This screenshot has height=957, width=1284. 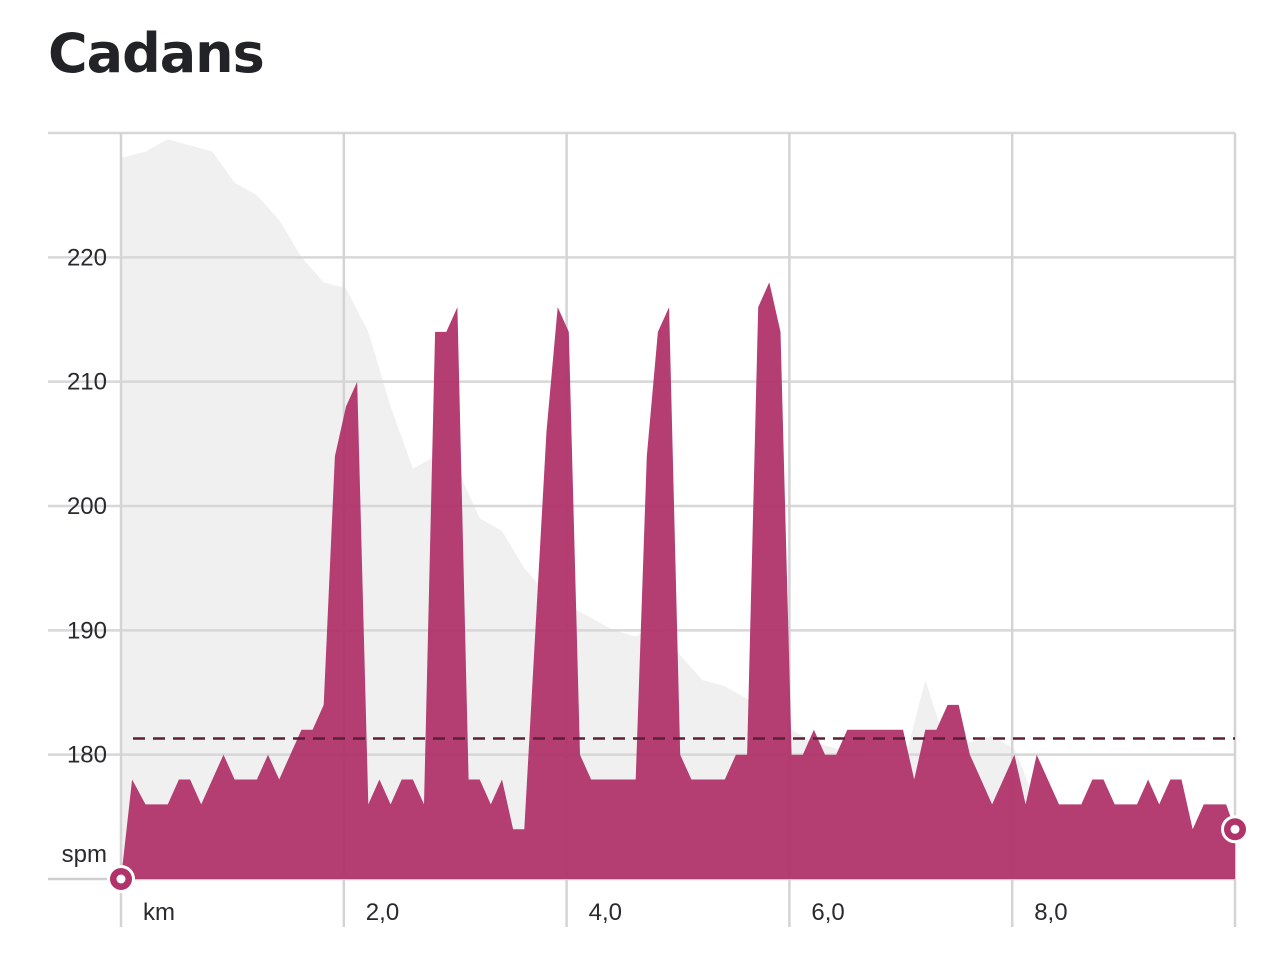 I want to click on x-tick-label: 4,0, so click(x=605, y=912).